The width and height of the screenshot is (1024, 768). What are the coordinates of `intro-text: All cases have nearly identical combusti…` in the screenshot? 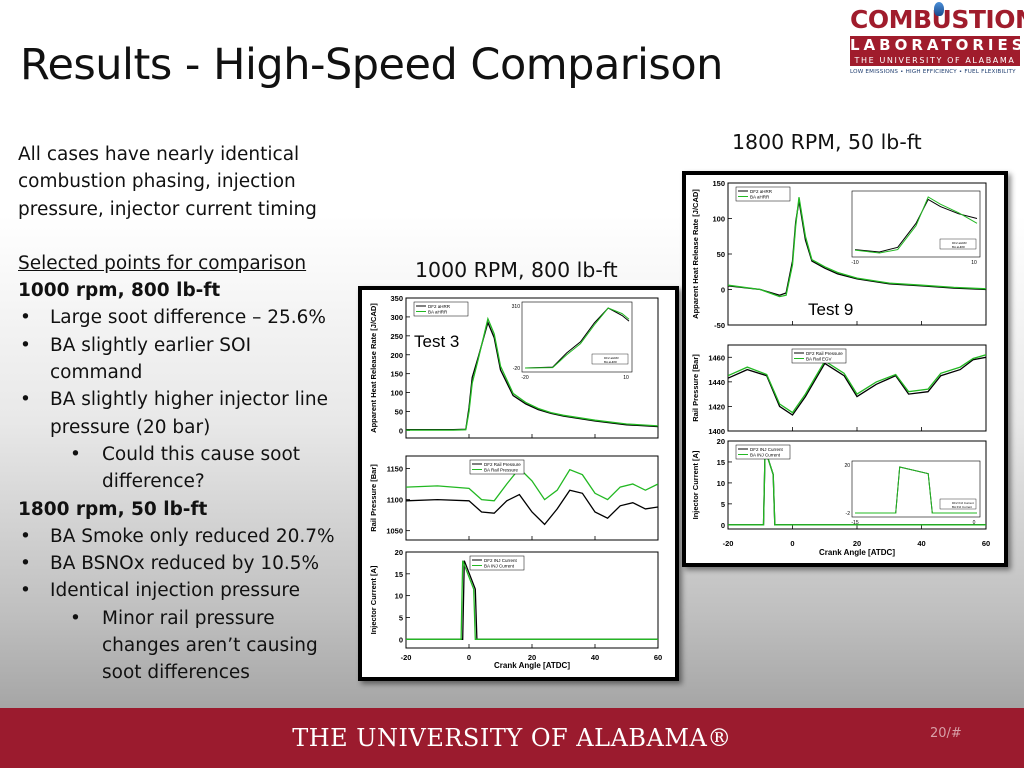 It's located at (167, 182).